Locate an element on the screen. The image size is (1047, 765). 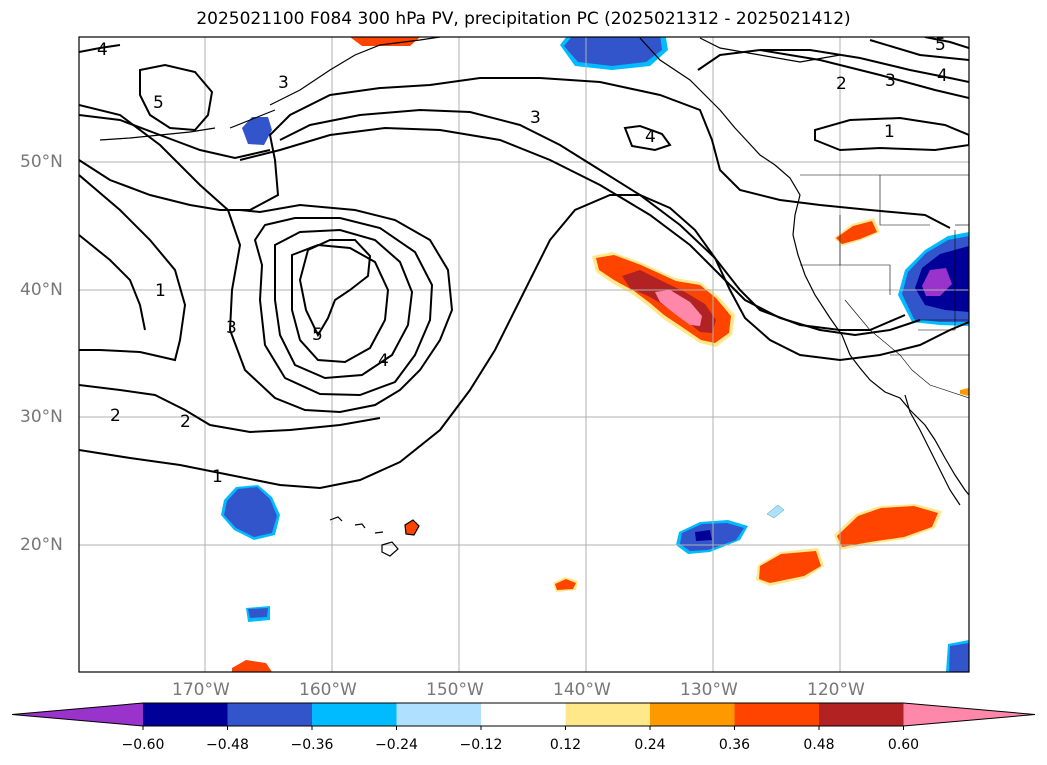
colorbar-tick-label: 0.12 is located at coordinates (565, 745).